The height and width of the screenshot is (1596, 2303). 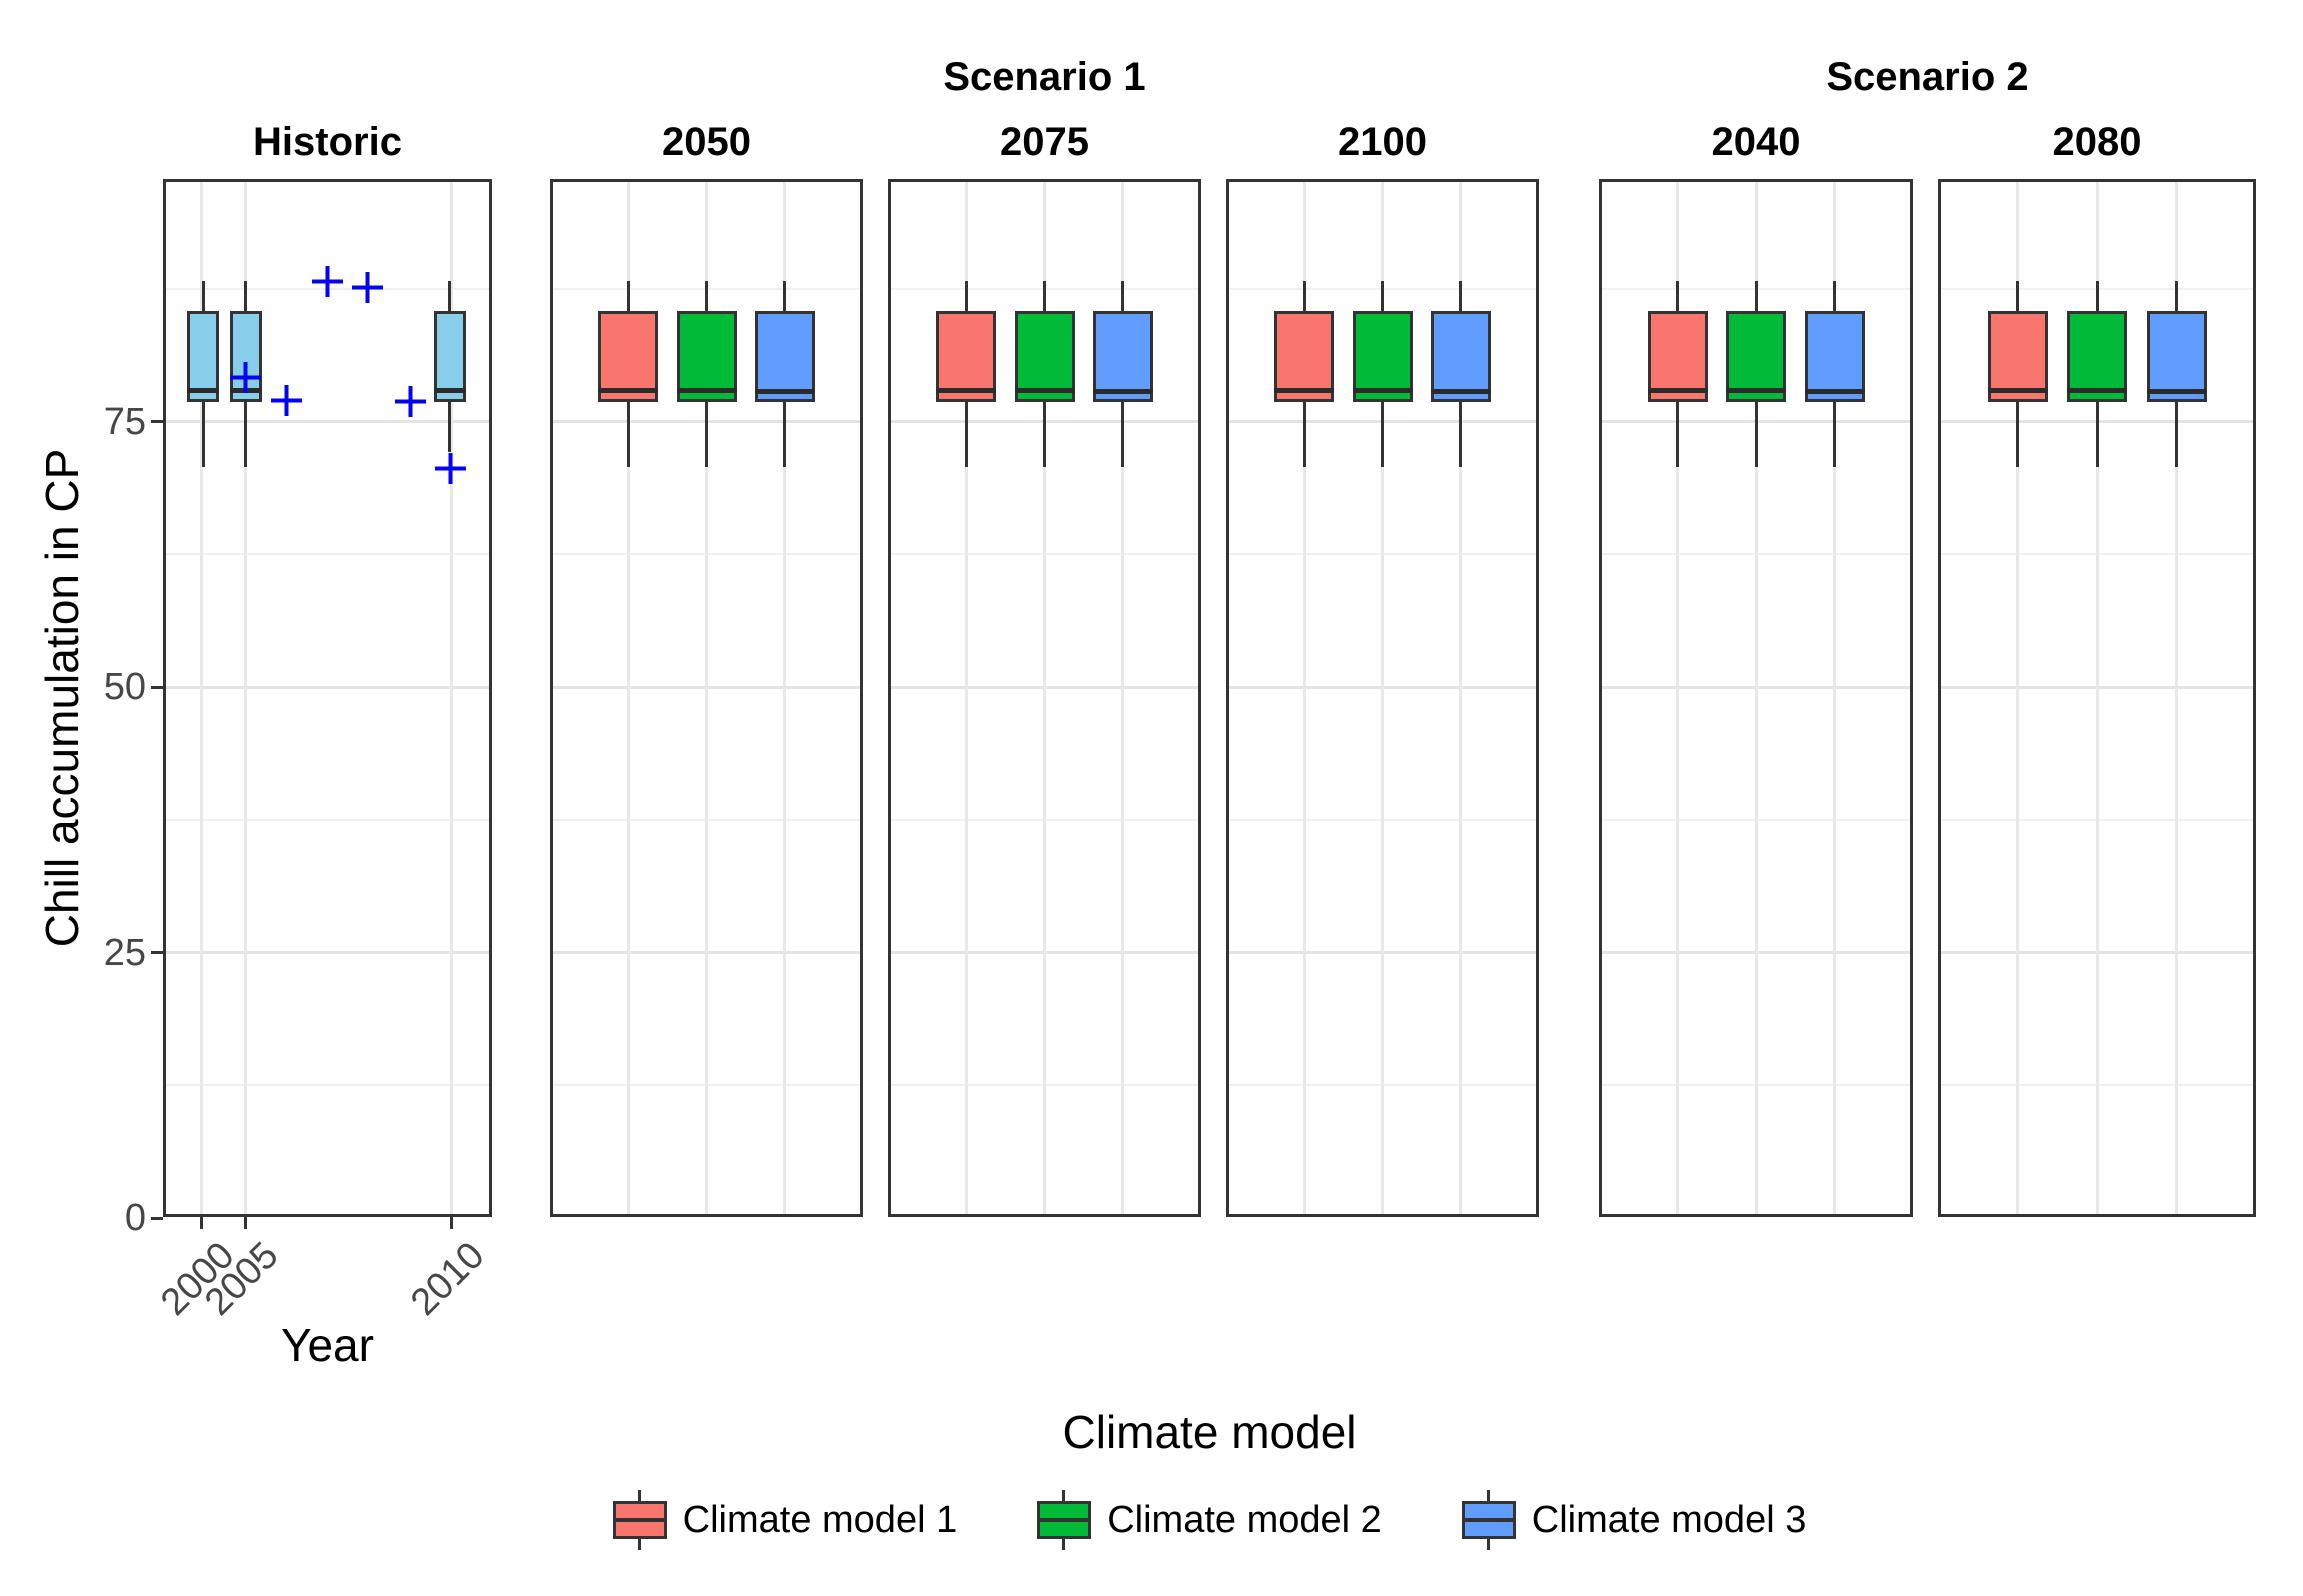 What do you see at coordinates (1756, 142) in the screenshot?
I see `facet-label-2040: 2040` at bounding box center [1756, 142].